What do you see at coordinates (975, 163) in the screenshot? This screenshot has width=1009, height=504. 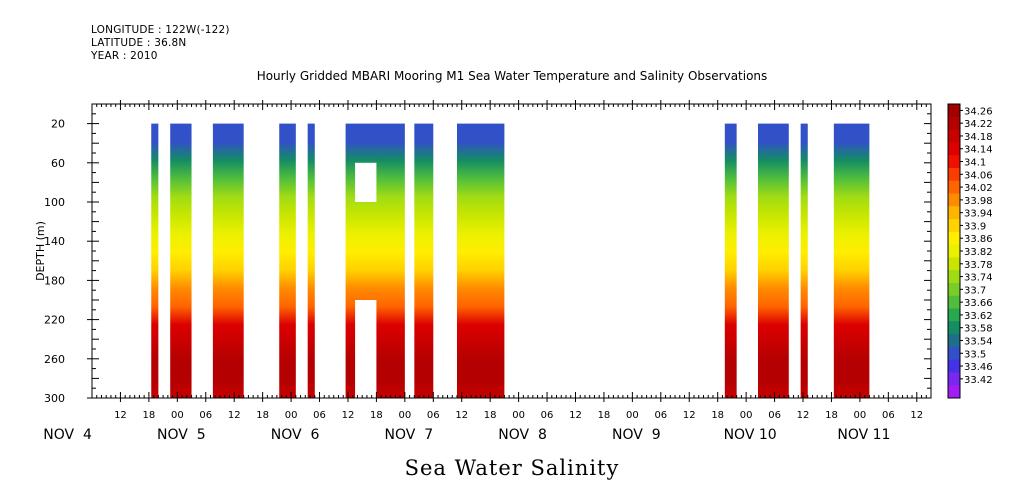 I see `colorbar-label: 34.1` at bounding box center [975, 163].